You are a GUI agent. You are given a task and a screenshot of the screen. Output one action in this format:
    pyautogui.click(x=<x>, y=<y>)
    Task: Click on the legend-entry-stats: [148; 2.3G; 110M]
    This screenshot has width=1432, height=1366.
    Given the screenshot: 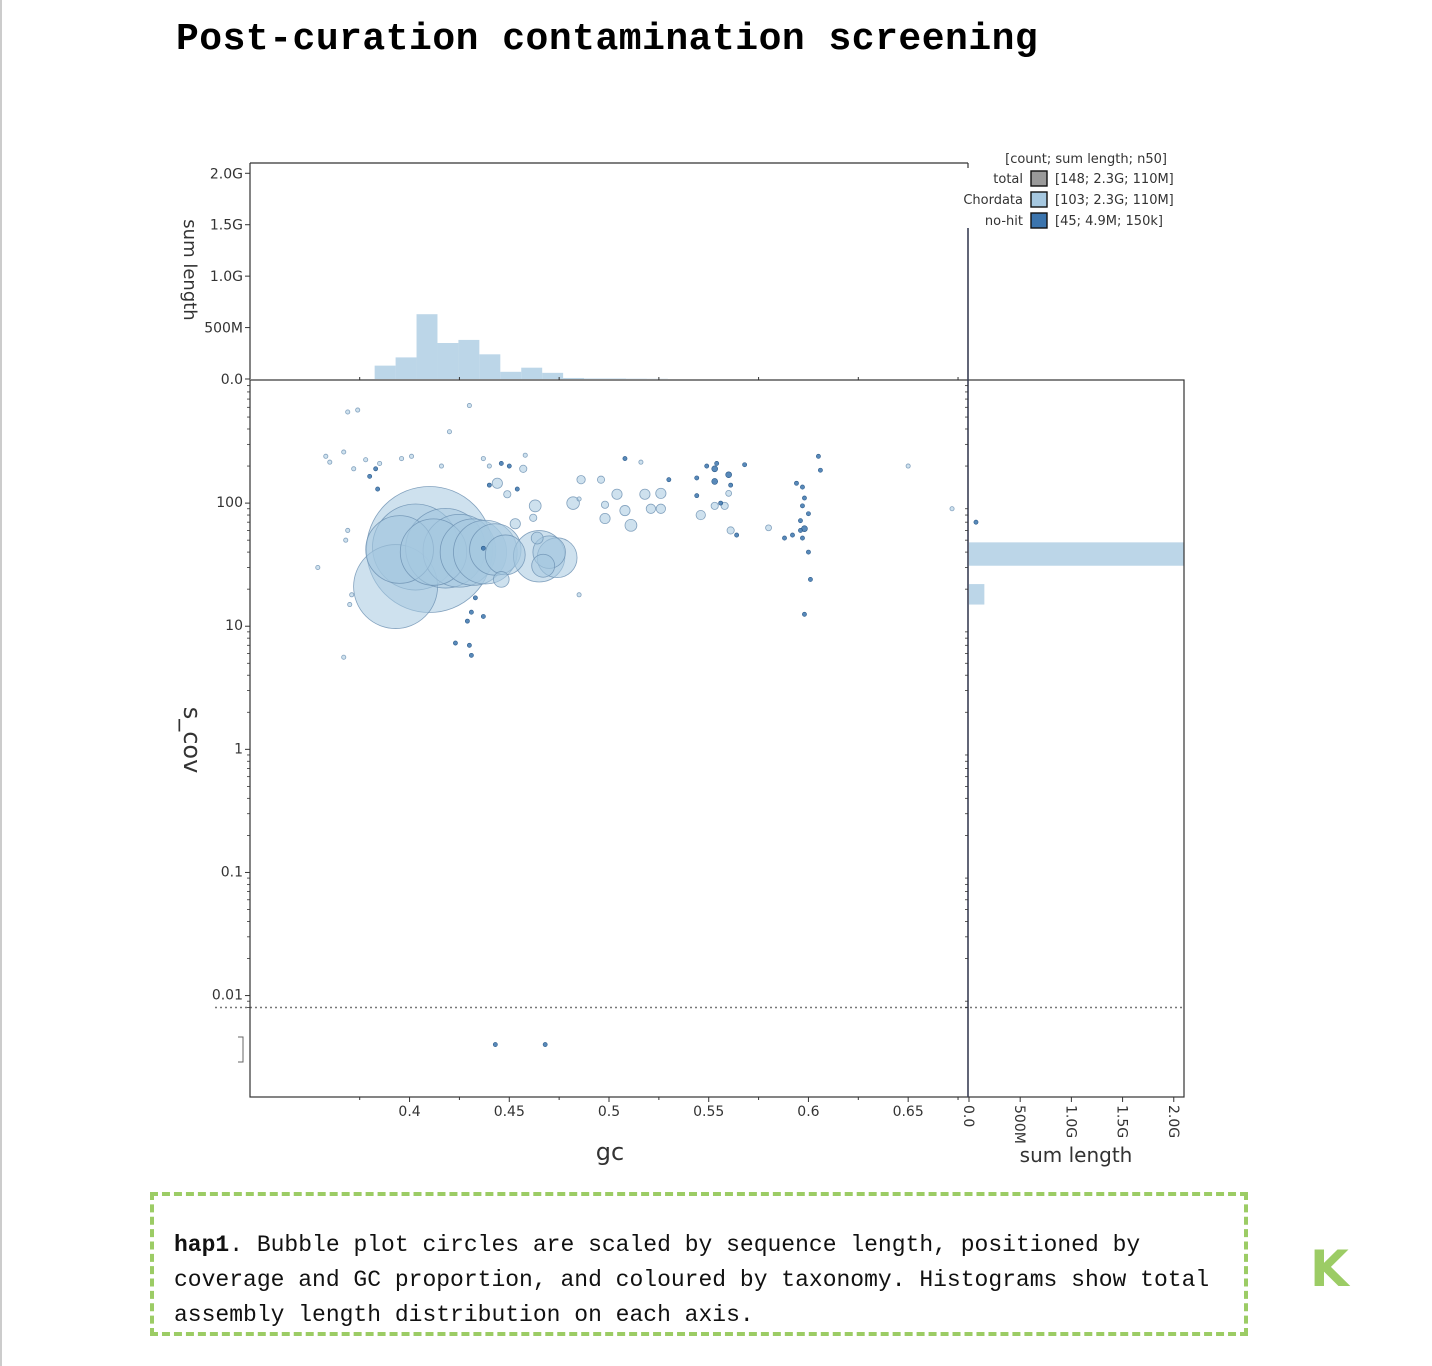 What is the action you would take?
    pyautogui.click(x=1114, y=179)
    